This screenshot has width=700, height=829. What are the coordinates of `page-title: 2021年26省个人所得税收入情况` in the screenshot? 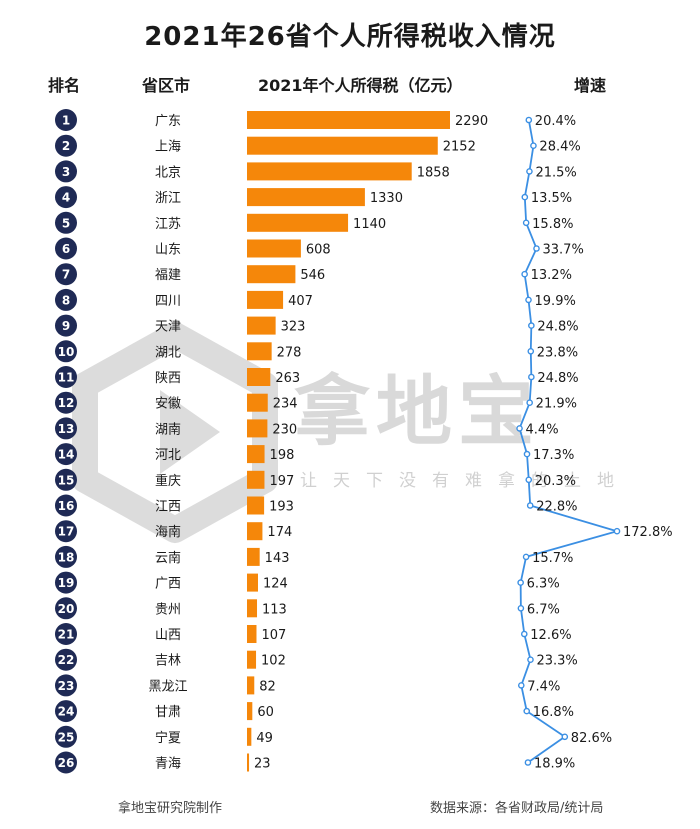 It's located at (350, 37).